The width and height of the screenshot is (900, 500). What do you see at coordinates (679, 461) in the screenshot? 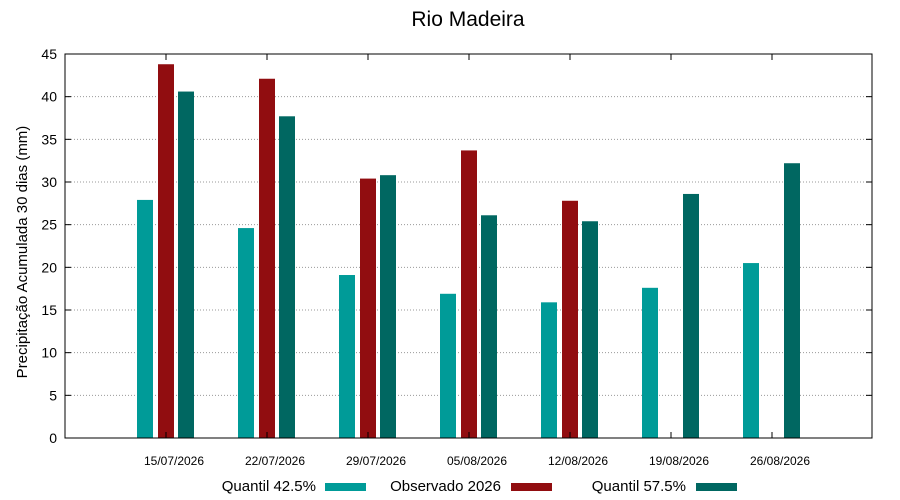
I see `x-tick-label: 19/08/2026` at bounding box center [679, 461].